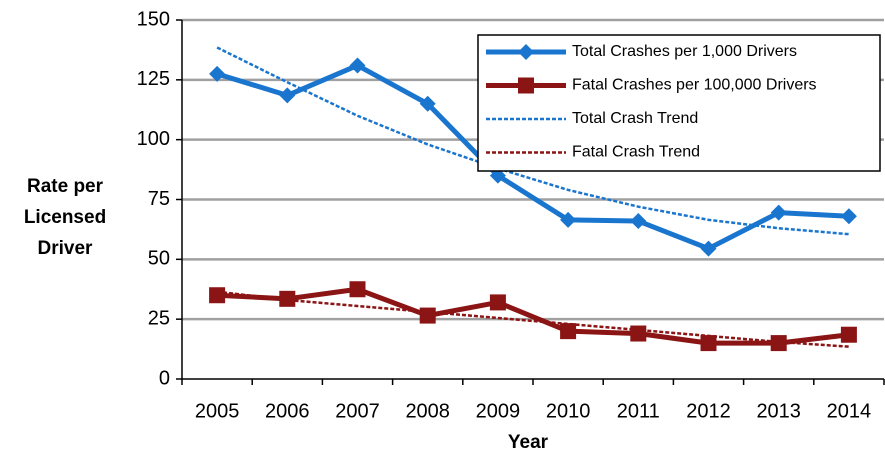  What do you see at coordinates (684, 51) in the screenshot?
I see `legend-label: Total Crashes per 1,000 Drivers` at bounding box center [684, 51].